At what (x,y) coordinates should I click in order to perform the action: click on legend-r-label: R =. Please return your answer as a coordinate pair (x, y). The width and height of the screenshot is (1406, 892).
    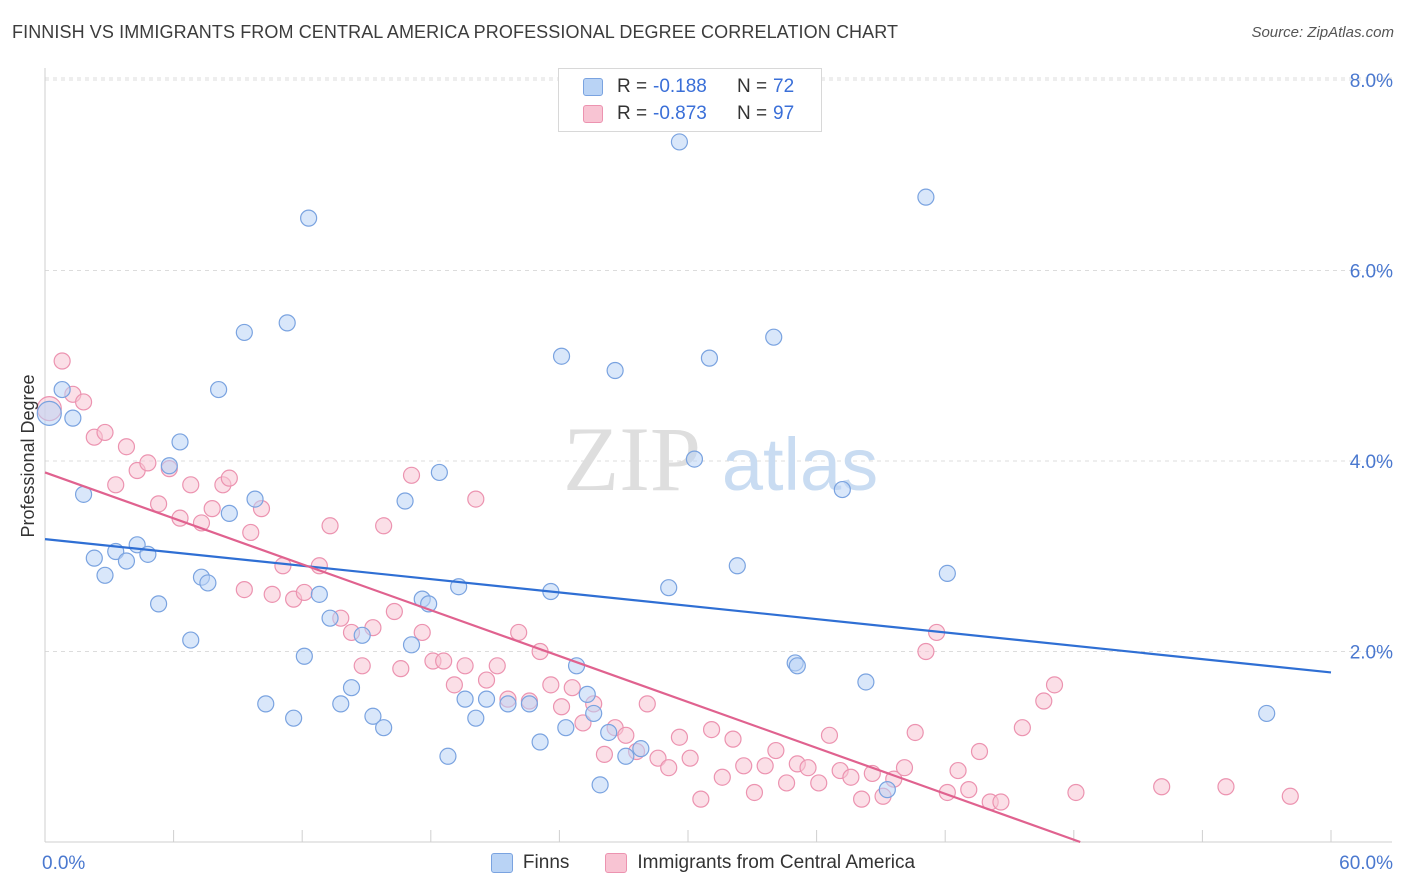
    Looking at the image, I should click on (632, 86).